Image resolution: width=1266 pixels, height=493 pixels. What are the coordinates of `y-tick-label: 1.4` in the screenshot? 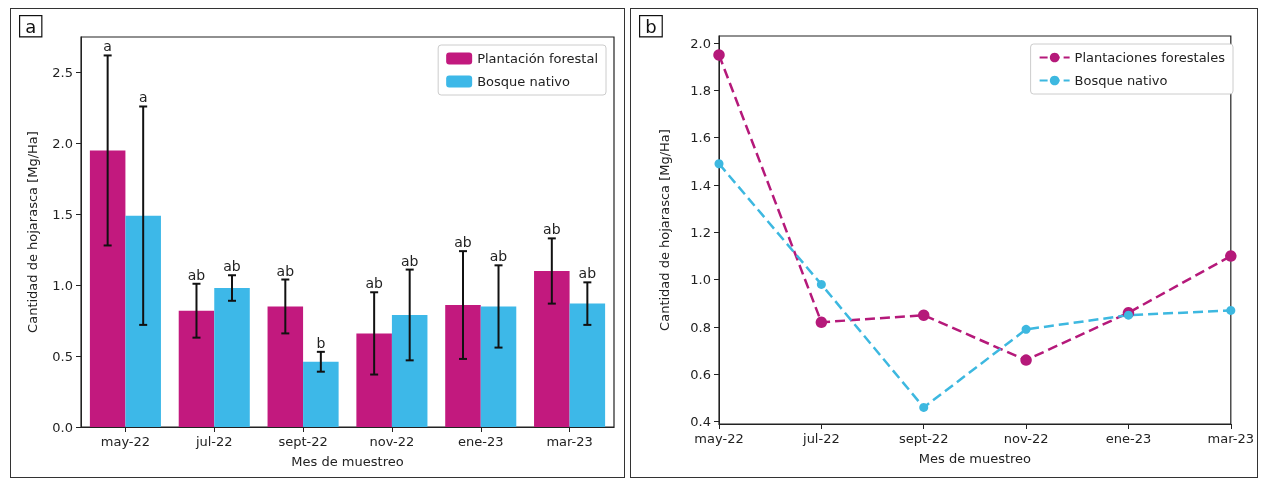 It's located at (700, 185).